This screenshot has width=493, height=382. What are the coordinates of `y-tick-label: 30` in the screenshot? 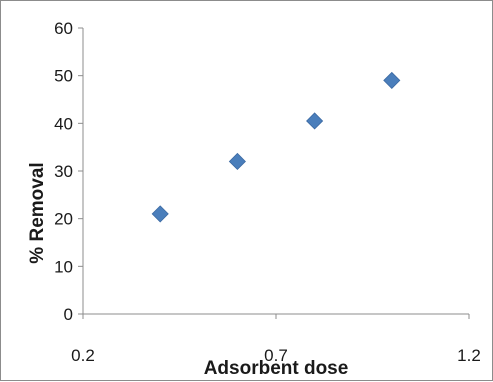 It's located at (63, 171).